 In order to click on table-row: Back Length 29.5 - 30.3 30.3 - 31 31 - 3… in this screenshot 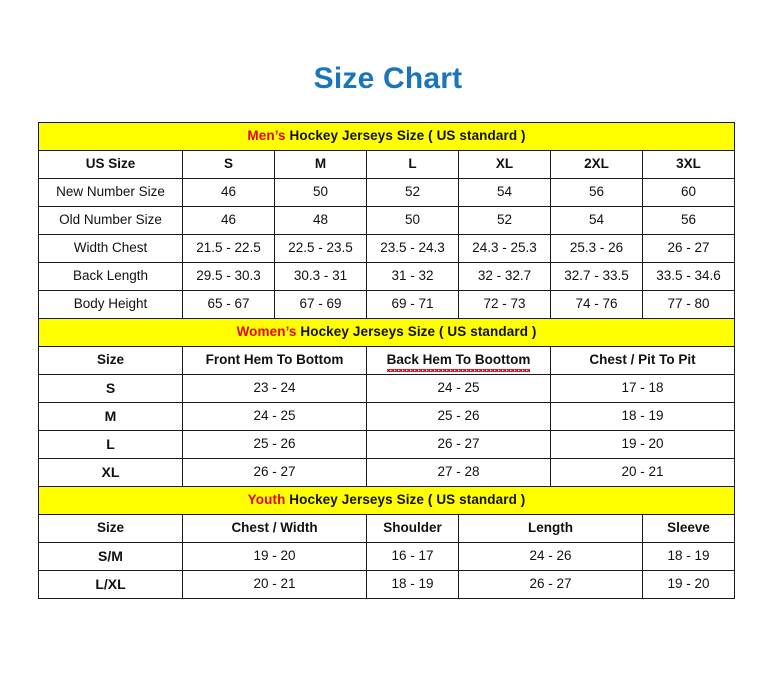, I will do `click(387, 276)`.